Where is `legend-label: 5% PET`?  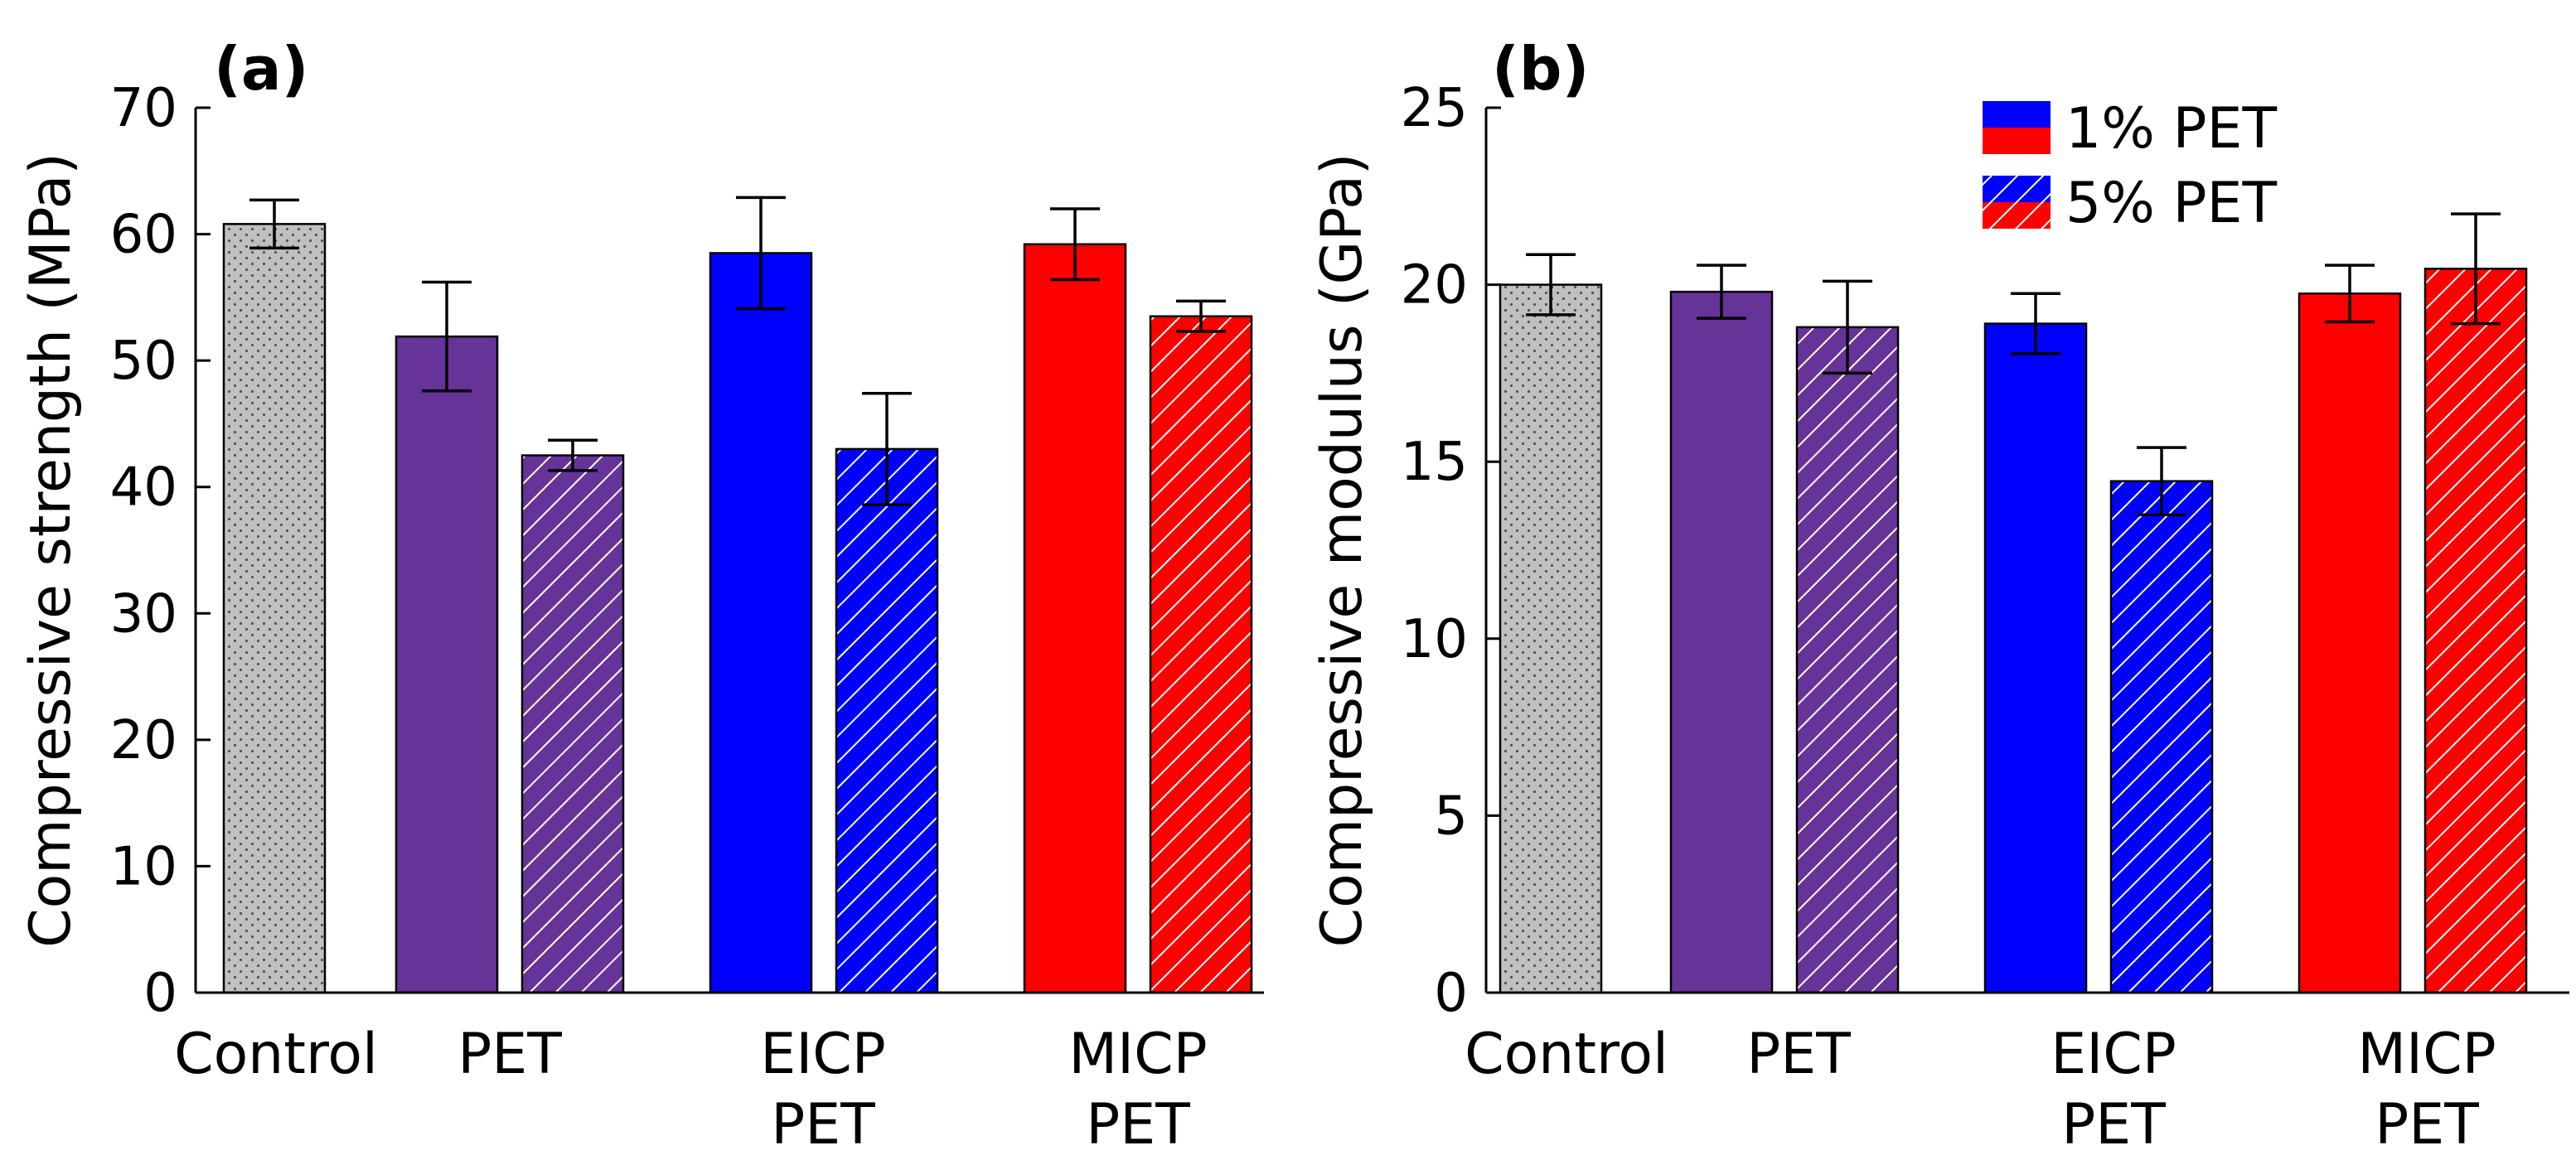 legend-label: 5% PET is located at coordinates (2171, 203).